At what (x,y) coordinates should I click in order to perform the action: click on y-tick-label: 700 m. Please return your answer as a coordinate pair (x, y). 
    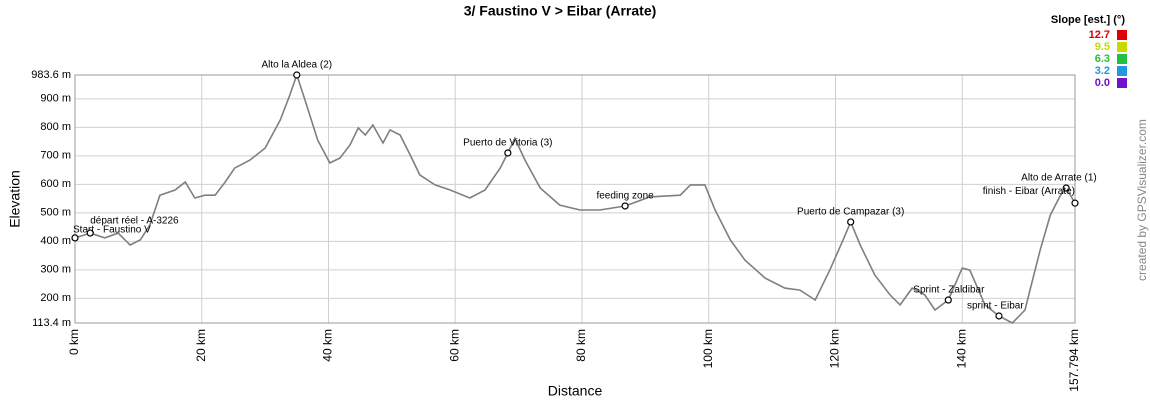
    Looking at the image, I should click on (55, 156).